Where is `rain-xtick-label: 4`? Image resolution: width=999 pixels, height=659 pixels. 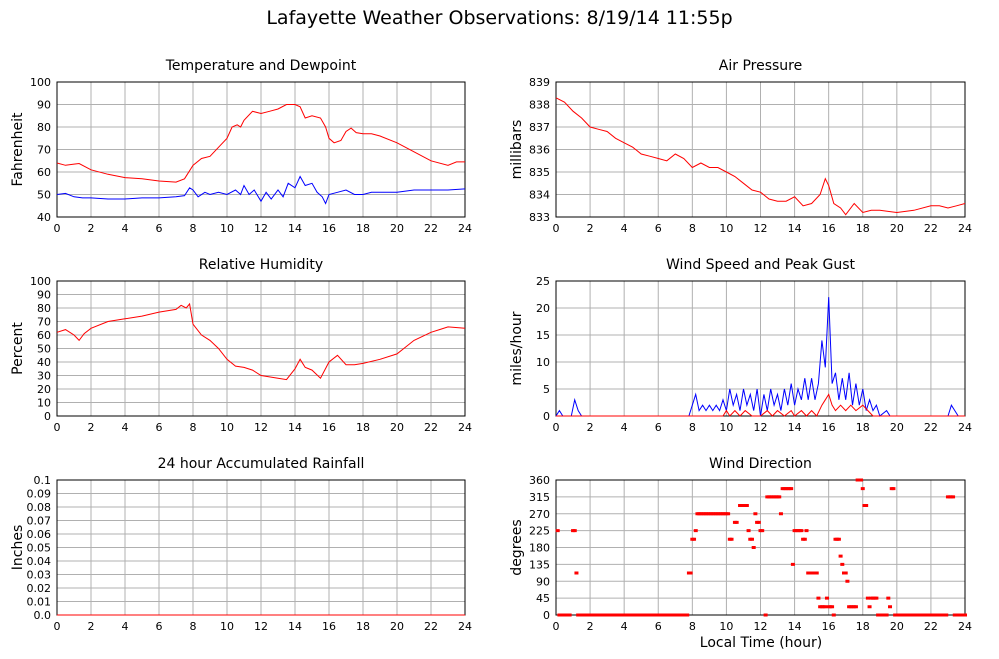 rain-xtick-label: 4 is located at coordinates (125, 626).